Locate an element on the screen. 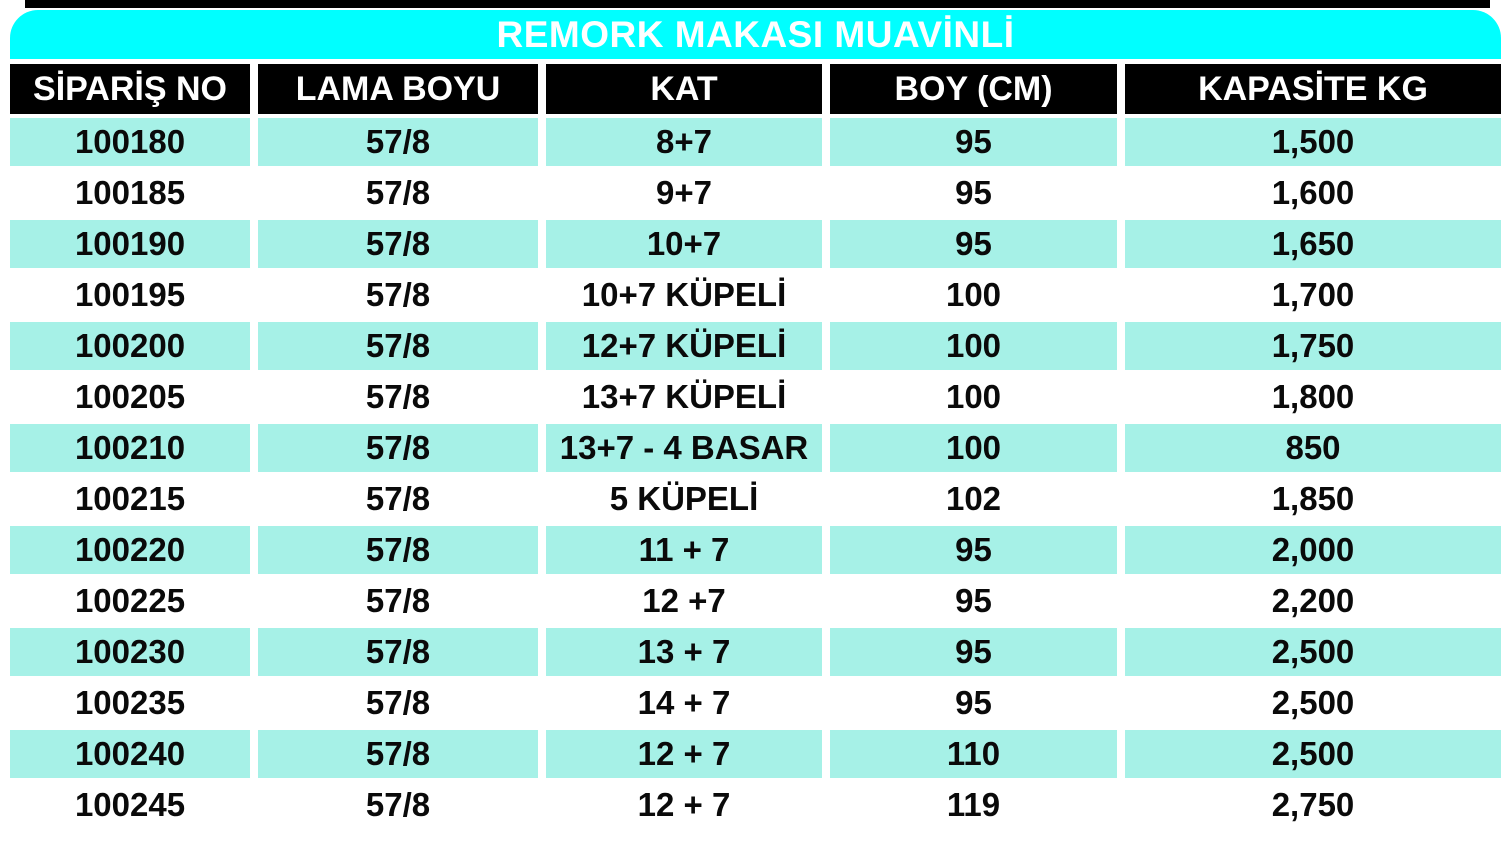 The width and height of the screenshot is (1511, 842). table-cell: 1,500 is located at coordinates (1313, 142).